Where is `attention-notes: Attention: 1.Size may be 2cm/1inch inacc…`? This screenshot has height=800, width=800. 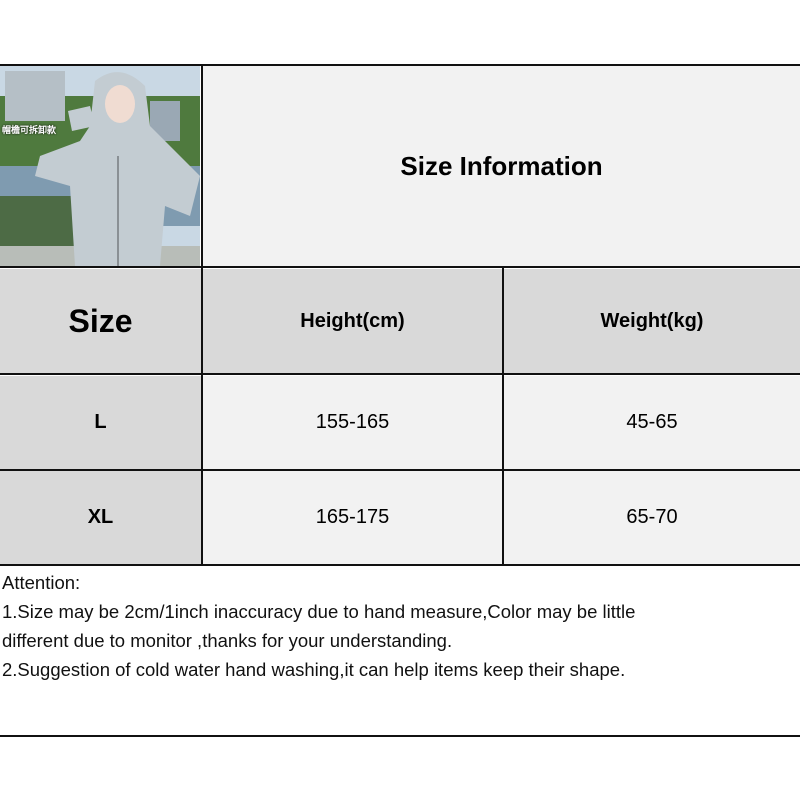
attention-notes: Attention: 1.Size may be 2cm/1inch inacc… is located at coordinates (318, 626).